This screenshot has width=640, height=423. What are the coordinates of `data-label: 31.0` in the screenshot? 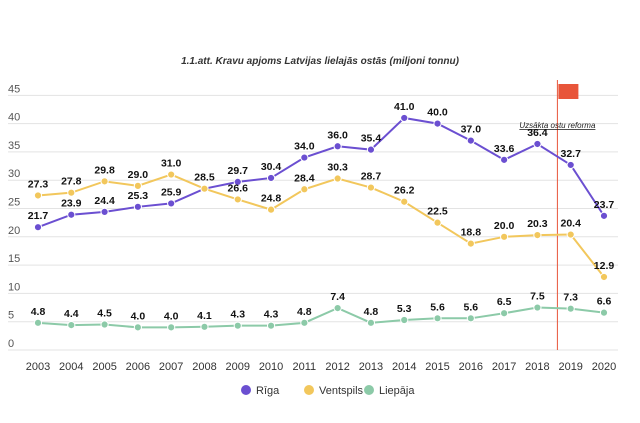 It's located at (171, 164).